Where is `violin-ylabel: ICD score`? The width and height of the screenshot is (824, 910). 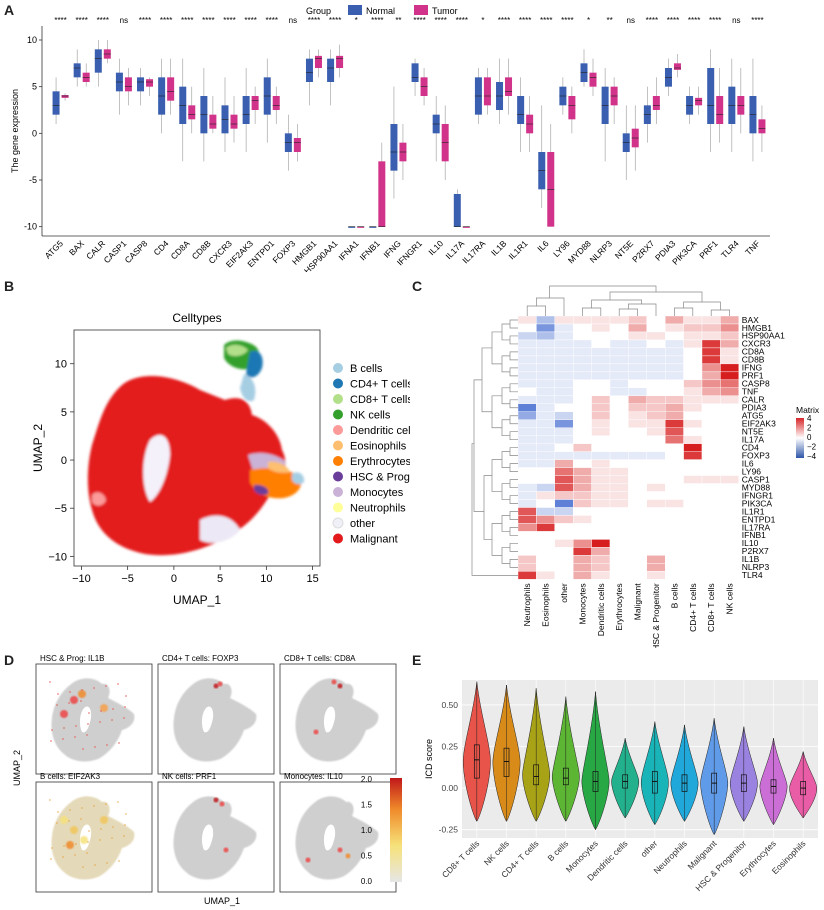
violin-ylabel: ICD score is located at coordinates (429, 759).